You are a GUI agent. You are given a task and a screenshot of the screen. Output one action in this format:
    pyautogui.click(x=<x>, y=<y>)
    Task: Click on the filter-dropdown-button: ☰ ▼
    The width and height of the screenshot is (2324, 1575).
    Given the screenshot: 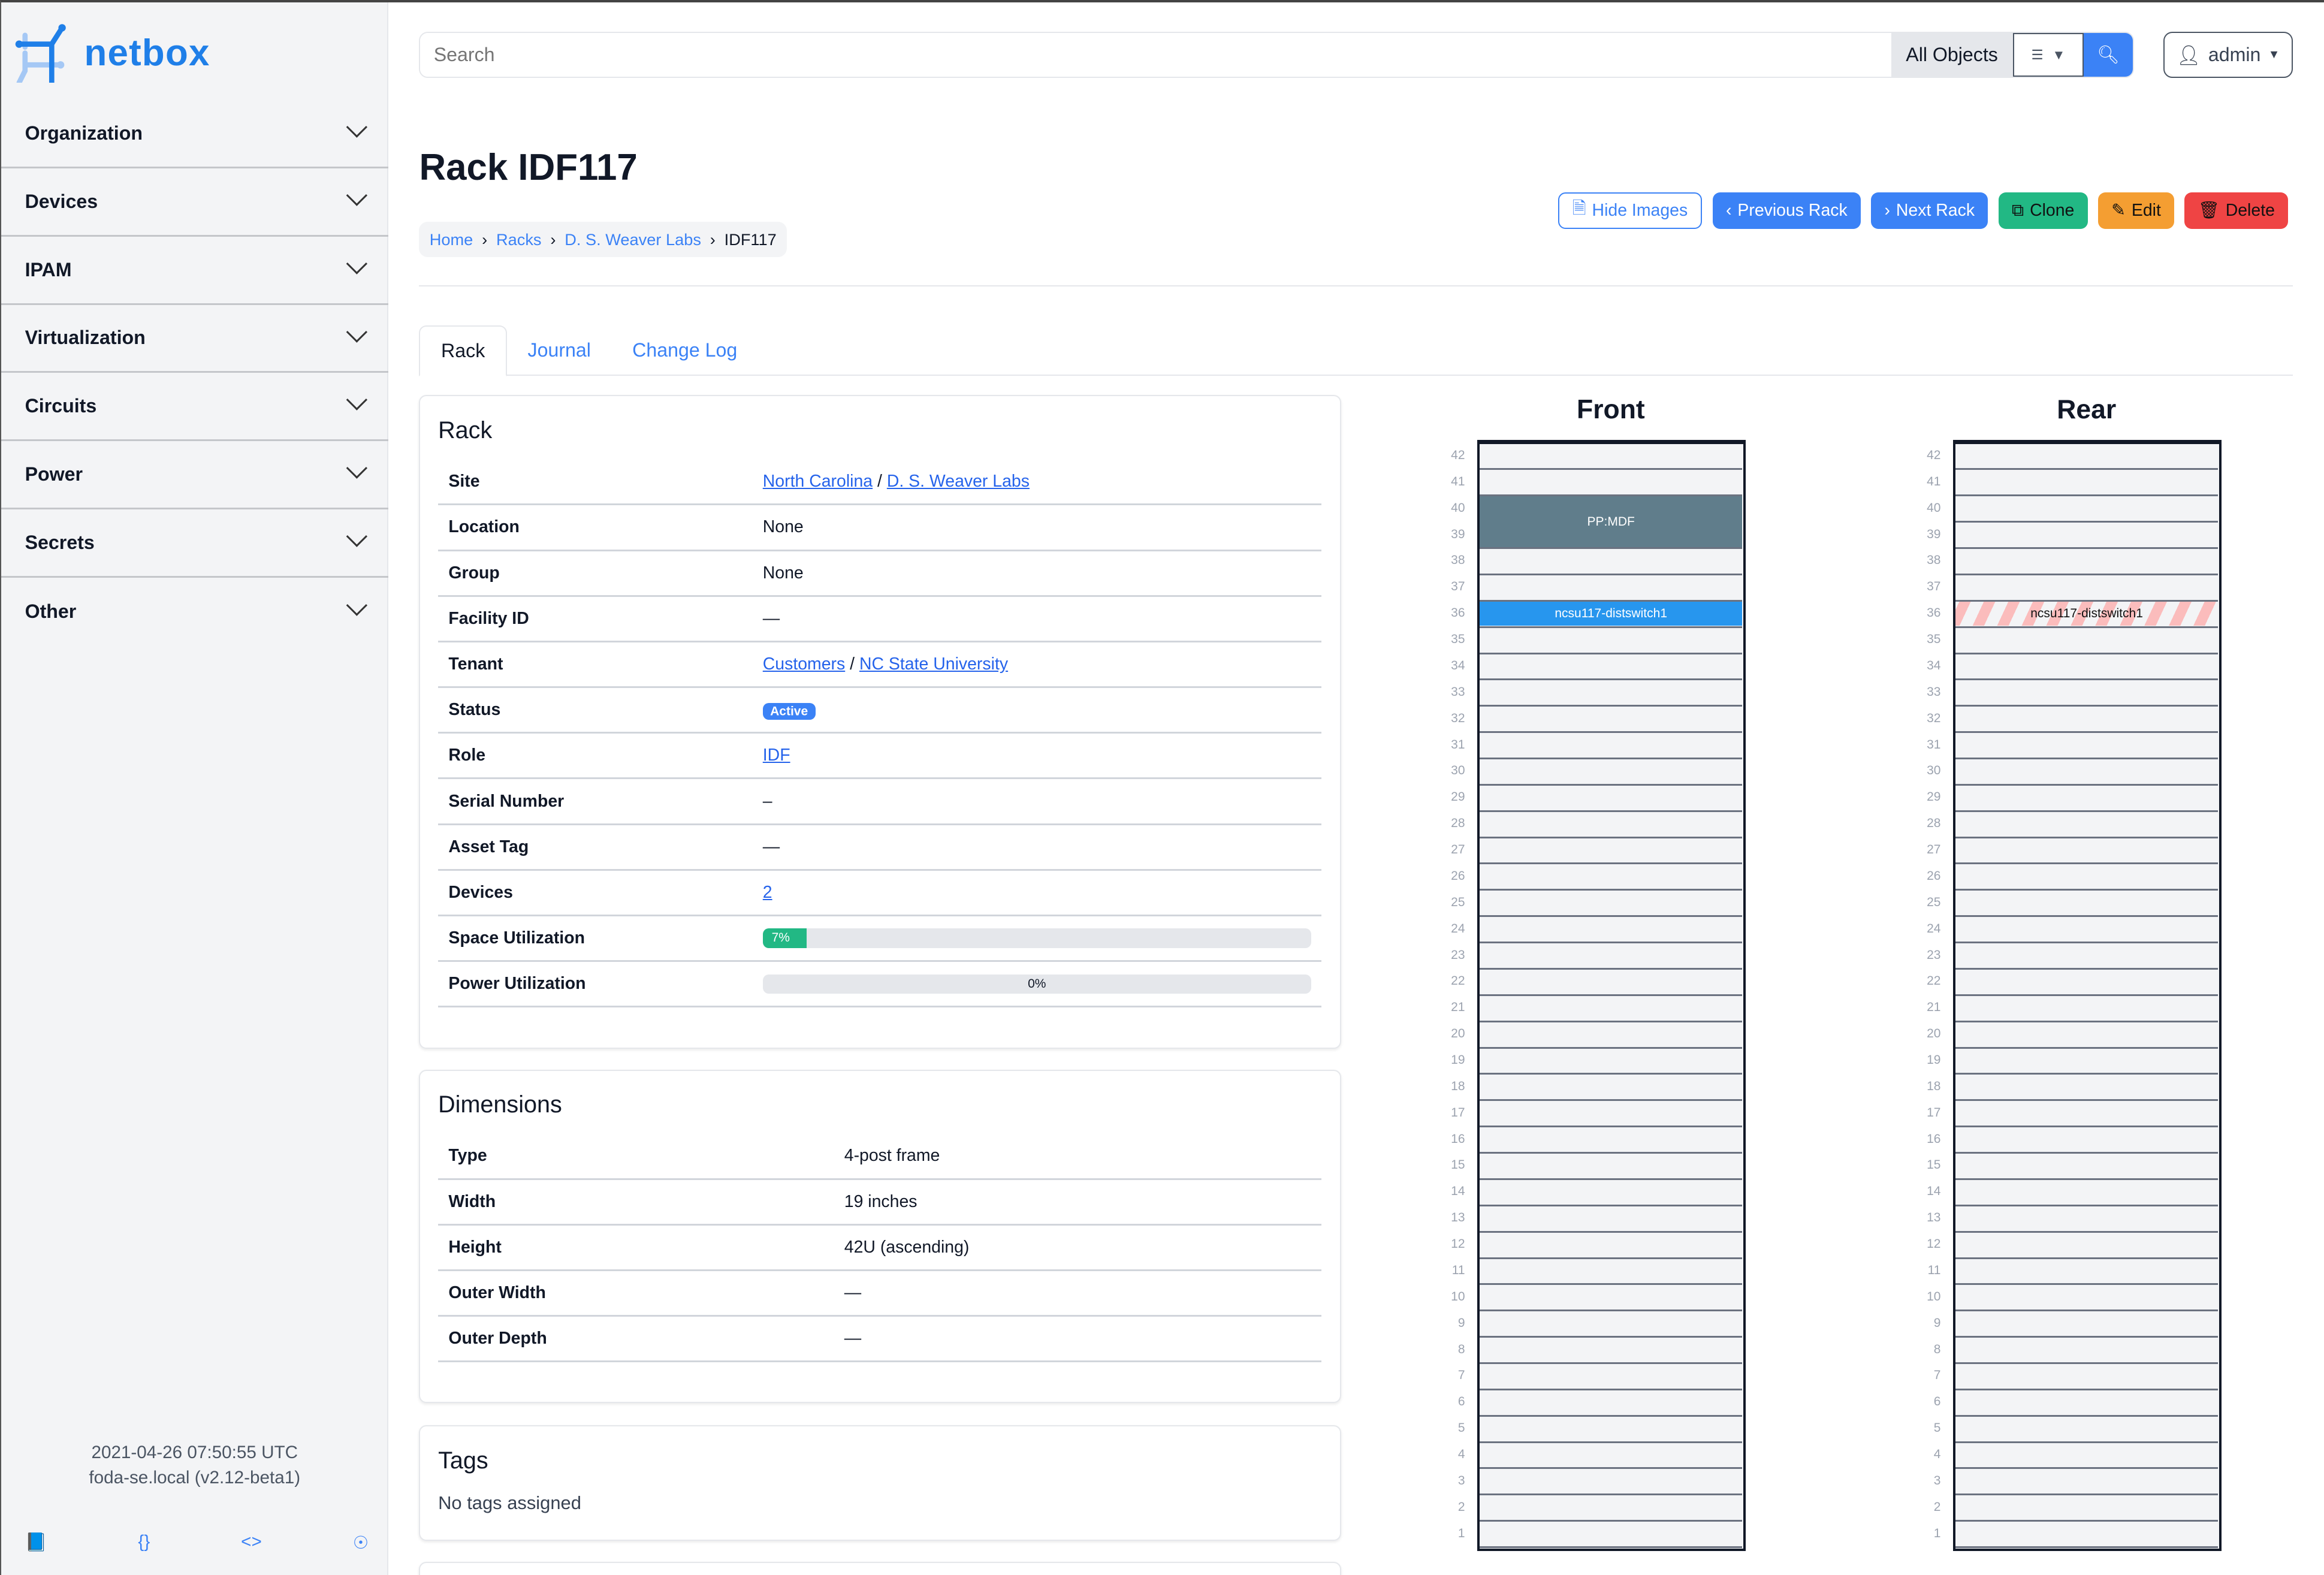 What is the action you would take?
    pyautogui.click(x=2048, y=55)
    